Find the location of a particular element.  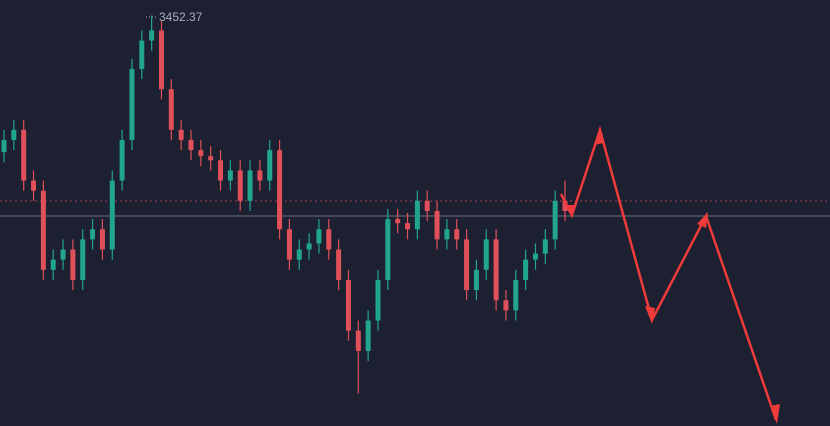

high-label: 3452.37 is located at coordinates (181, 17).